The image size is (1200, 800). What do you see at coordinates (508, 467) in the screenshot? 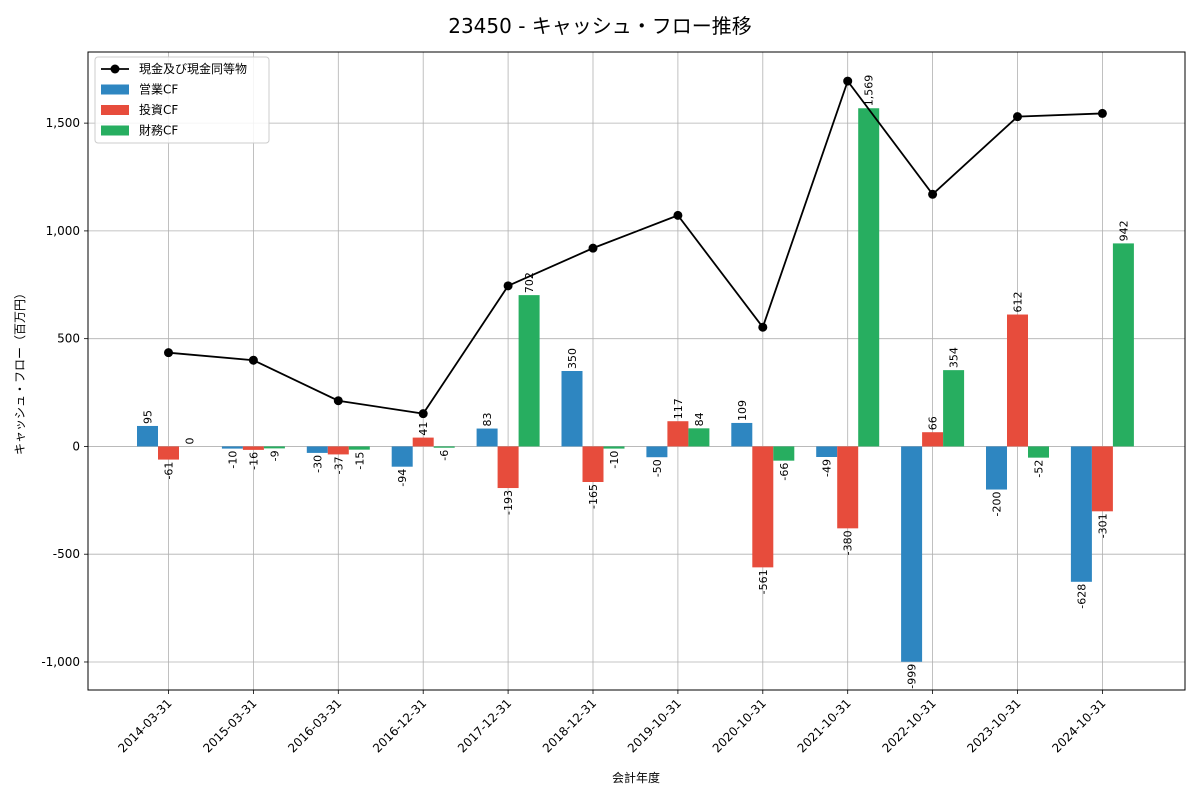
I see `bar-投資CF-2017-12-31` at bounding box center [508, 467].